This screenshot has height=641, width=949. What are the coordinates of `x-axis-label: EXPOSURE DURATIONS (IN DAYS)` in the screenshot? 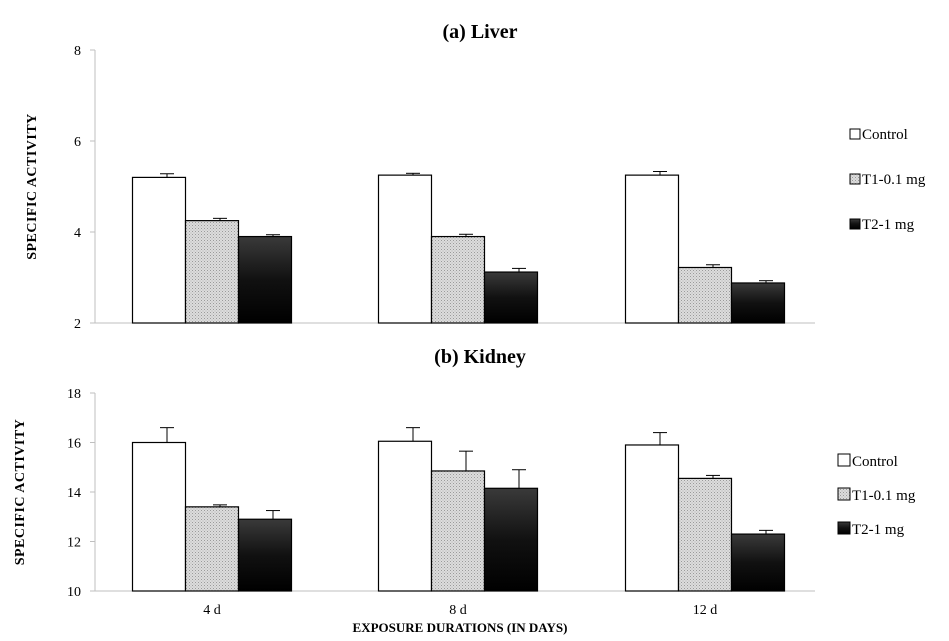 It's located at (460, 627).